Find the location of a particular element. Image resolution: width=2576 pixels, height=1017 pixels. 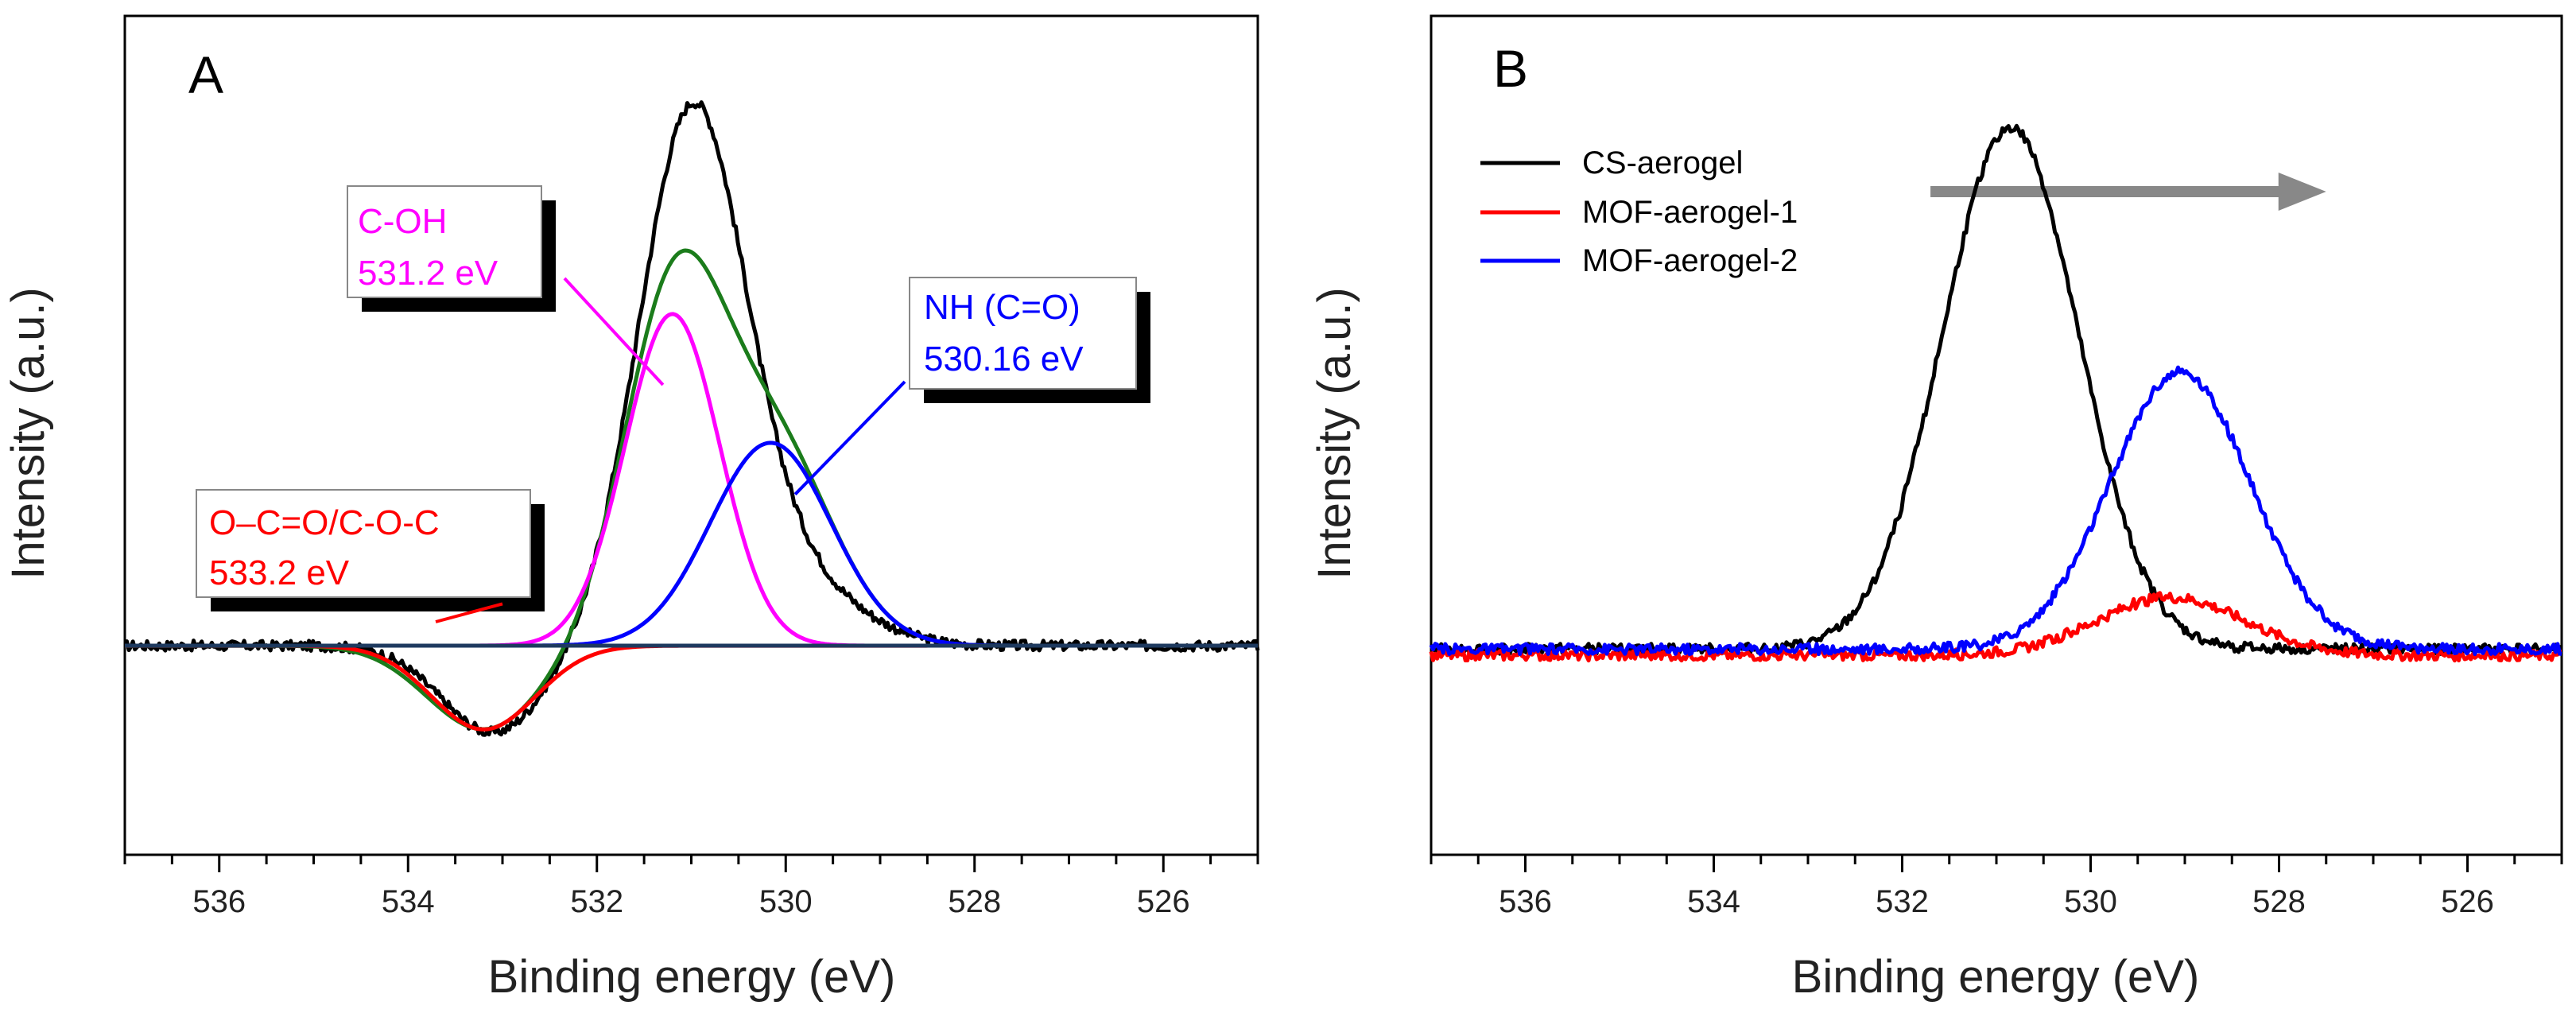

panel-a-x-ticks: 536 534 532 530 528 526 is located at coordinates (691, 887).